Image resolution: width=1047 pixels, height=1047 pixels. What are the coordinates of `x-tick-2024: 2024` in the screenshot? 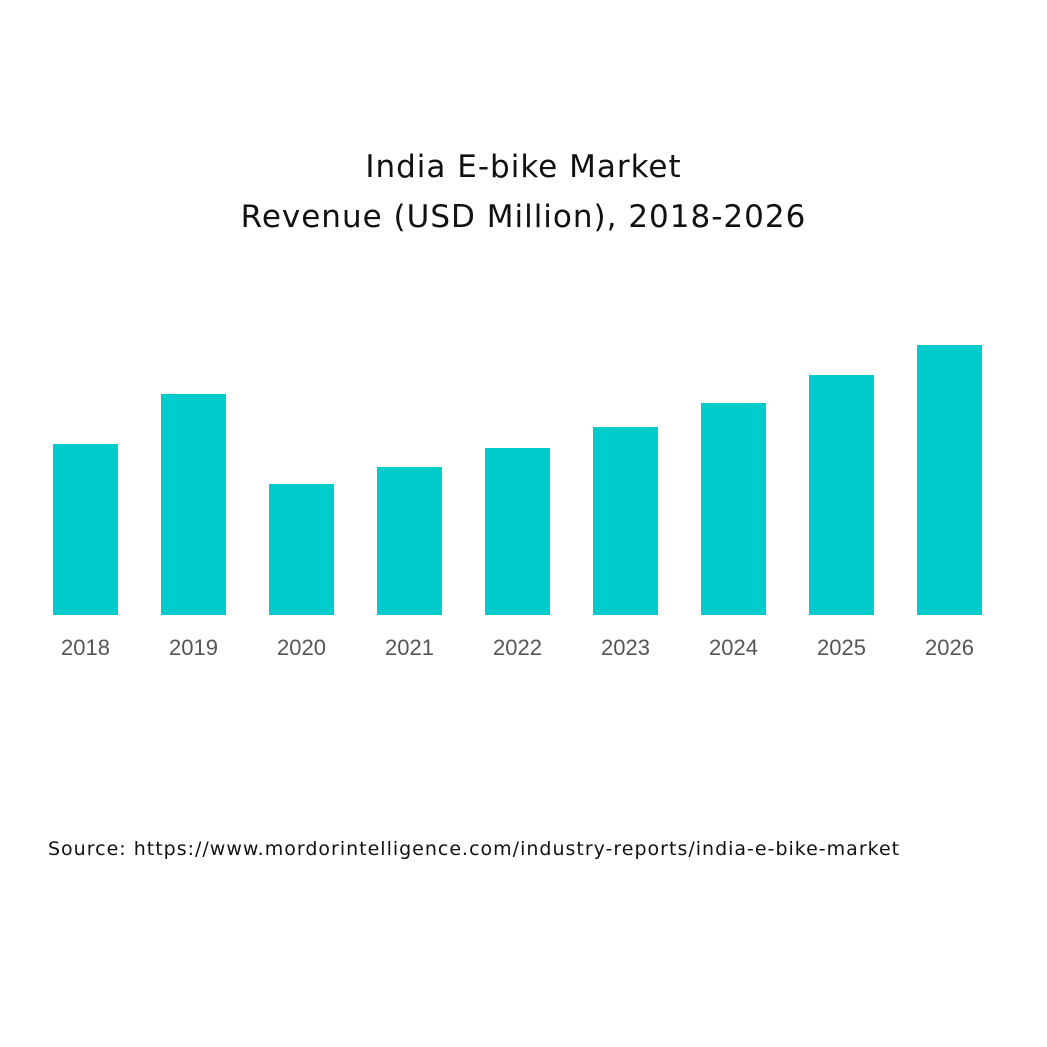 It's located at (733, 647).